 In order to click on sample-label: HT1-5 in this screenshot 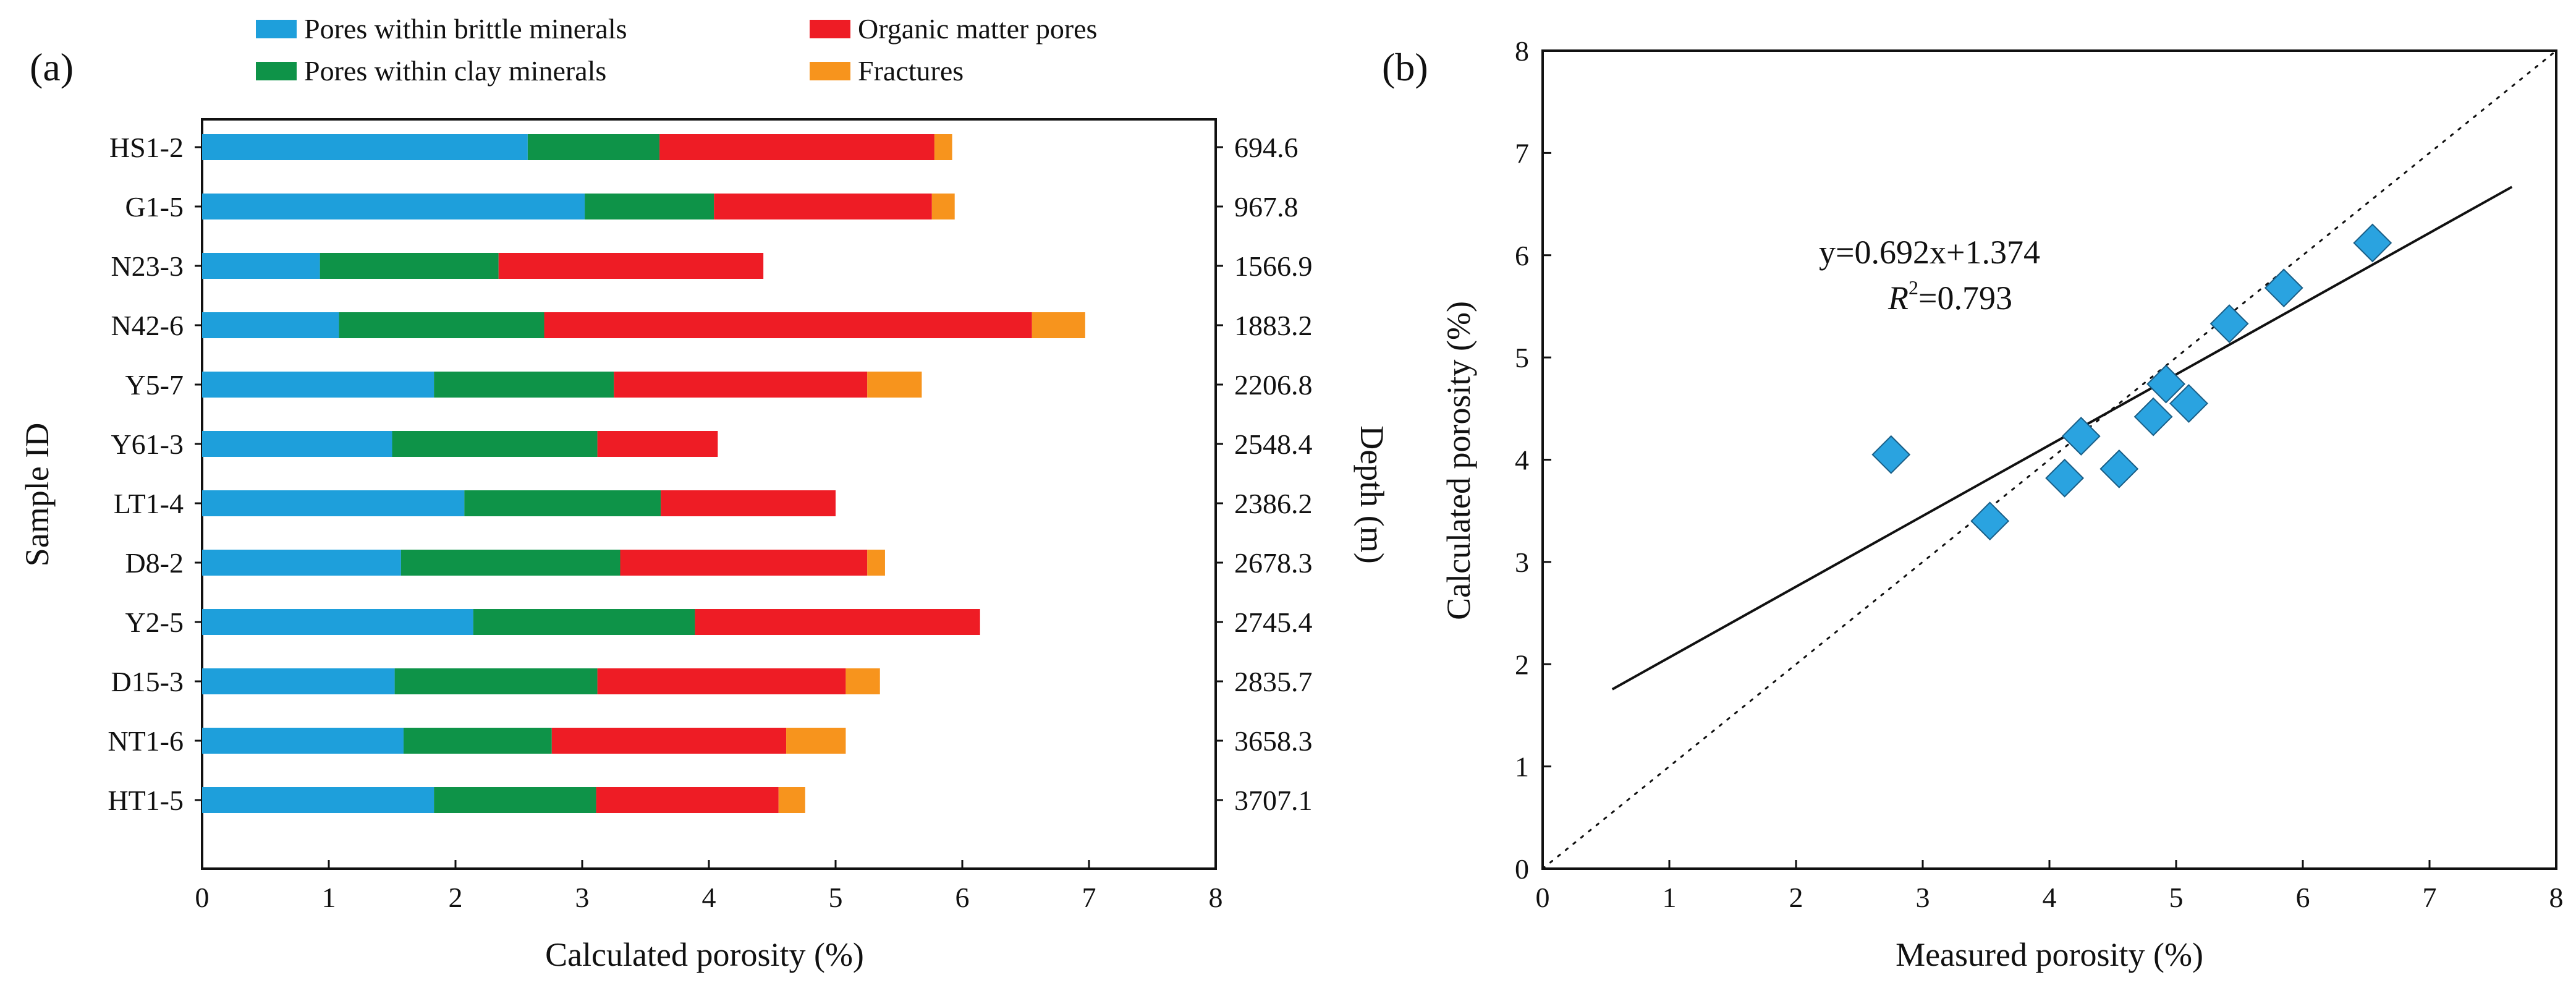, I will do `click(146, 801)`.